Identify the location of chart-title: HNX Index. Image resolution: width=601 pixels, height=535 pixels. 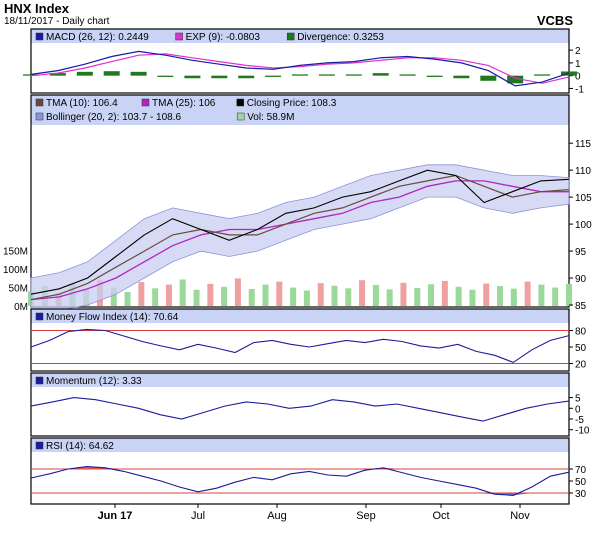
(37, 8).